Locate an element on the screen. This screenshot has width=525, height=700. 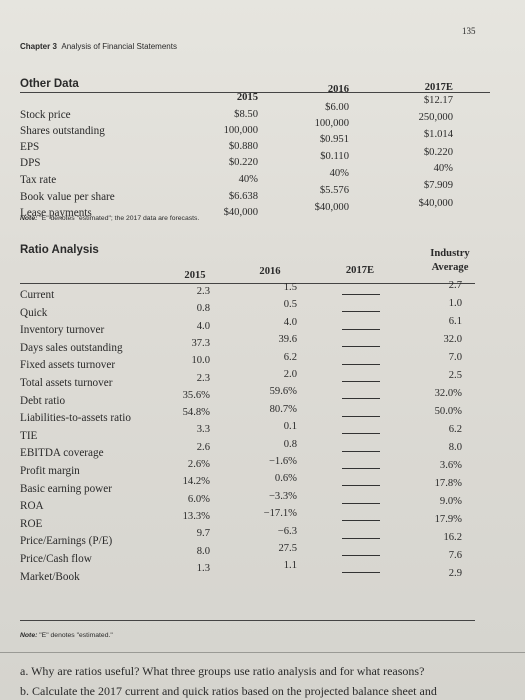
page-divider is located at coordinates (262, 652).